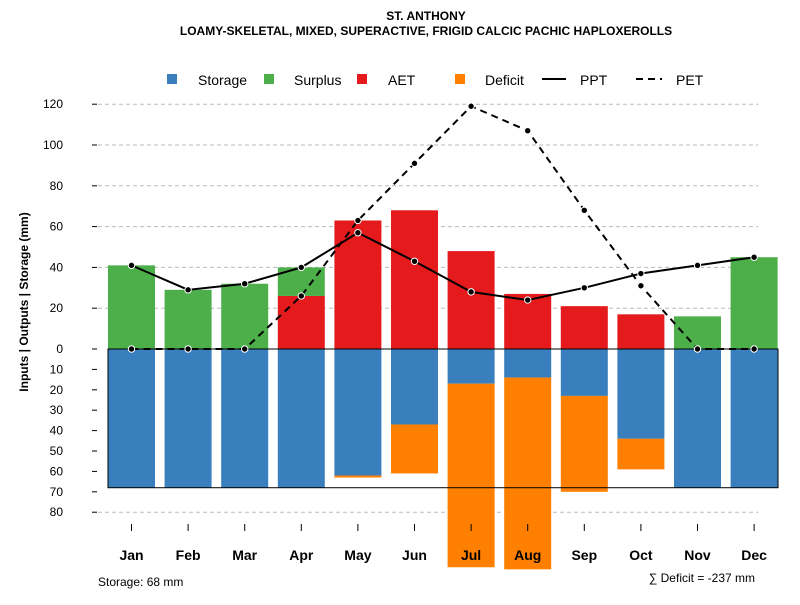 The width and height of the screenshot is (800, 605). Describe the element at coordinates (584, 555) in the screenshot. I see `x-tick-label: Sep` at that location.